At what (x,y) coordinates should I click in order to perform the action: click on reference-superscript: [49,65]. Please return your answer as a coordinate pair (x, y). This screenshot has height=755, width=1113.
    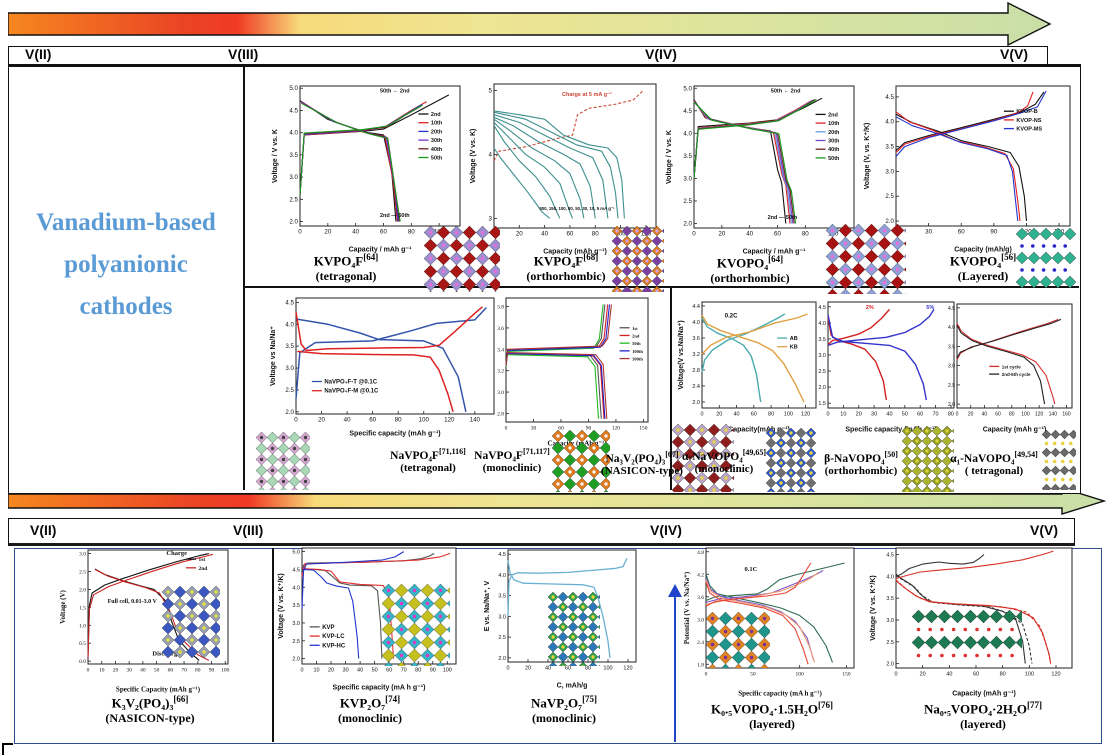
    Looking at the image, I should click on (754, 452).